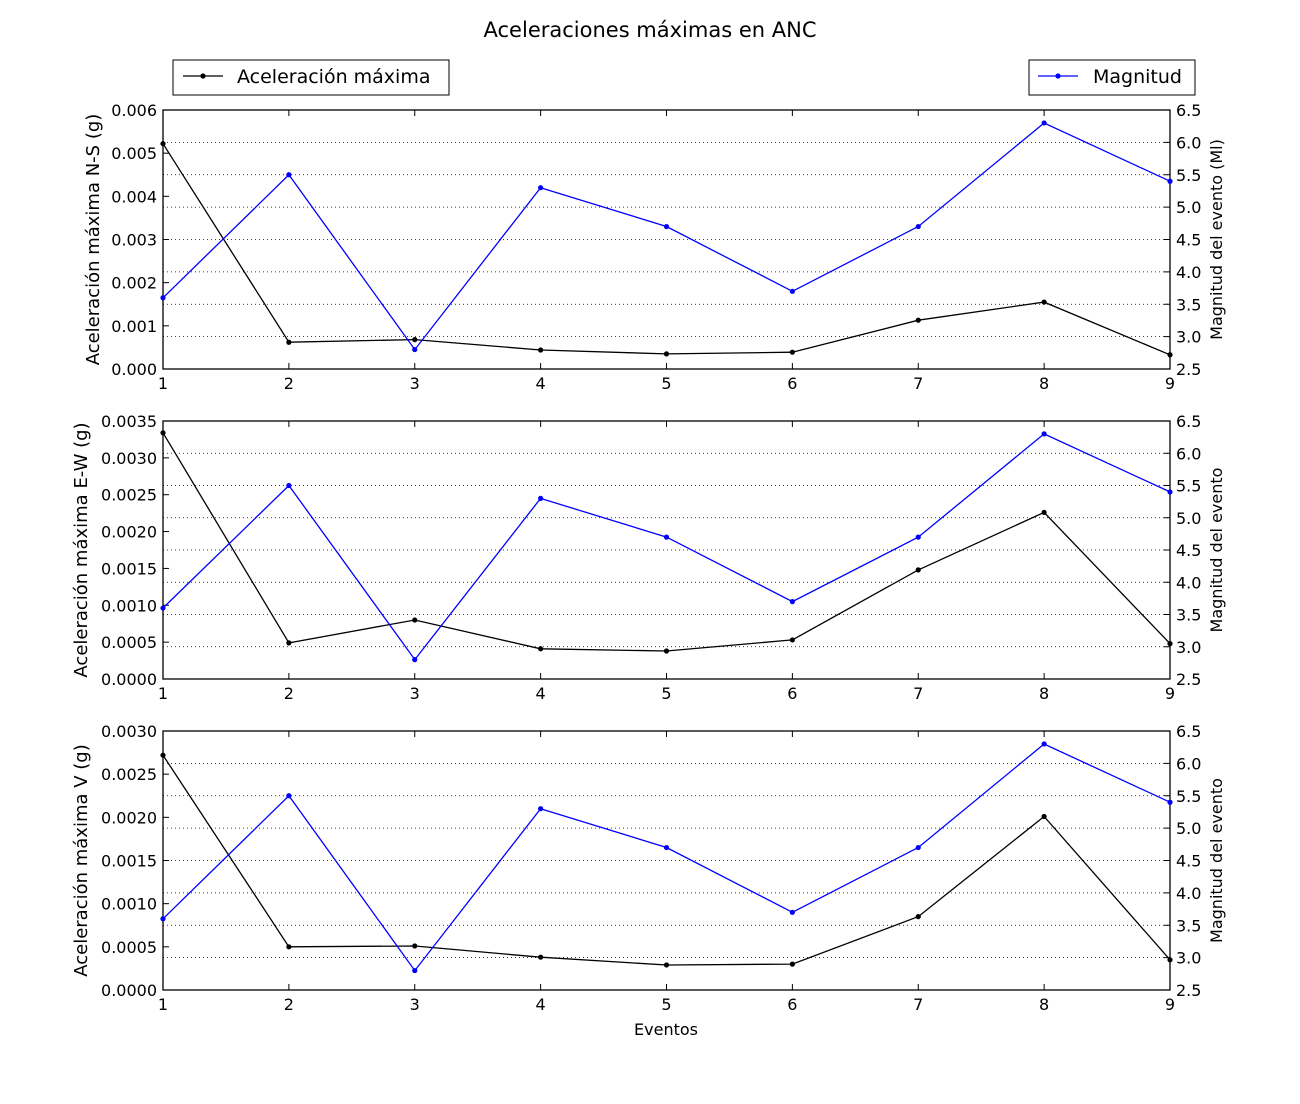 The image size is (1300, 1104). Describe the element at coordinates (134, 326) in the screenshot. I see `y-left-tick-label: 0.001` at that location.